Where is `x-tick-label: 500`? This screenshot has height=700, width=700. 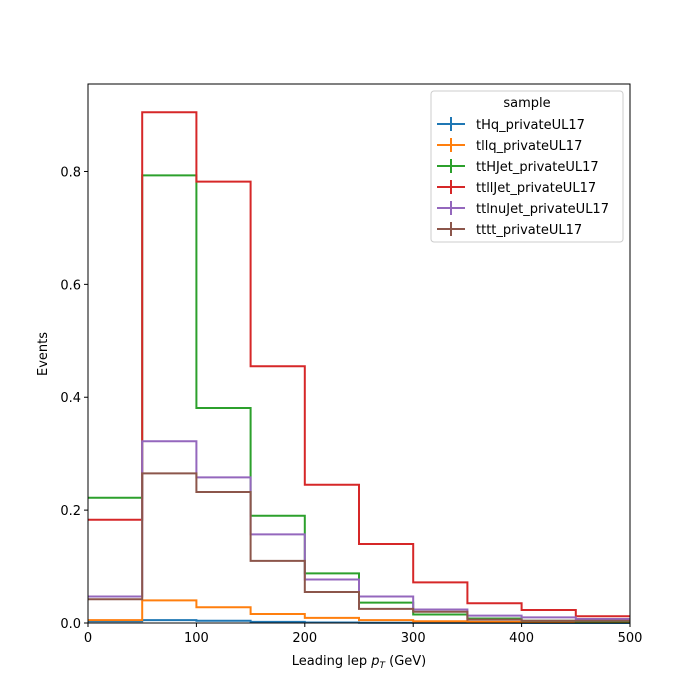 x-tick-label: 500 is located at coordinates (630, 638).